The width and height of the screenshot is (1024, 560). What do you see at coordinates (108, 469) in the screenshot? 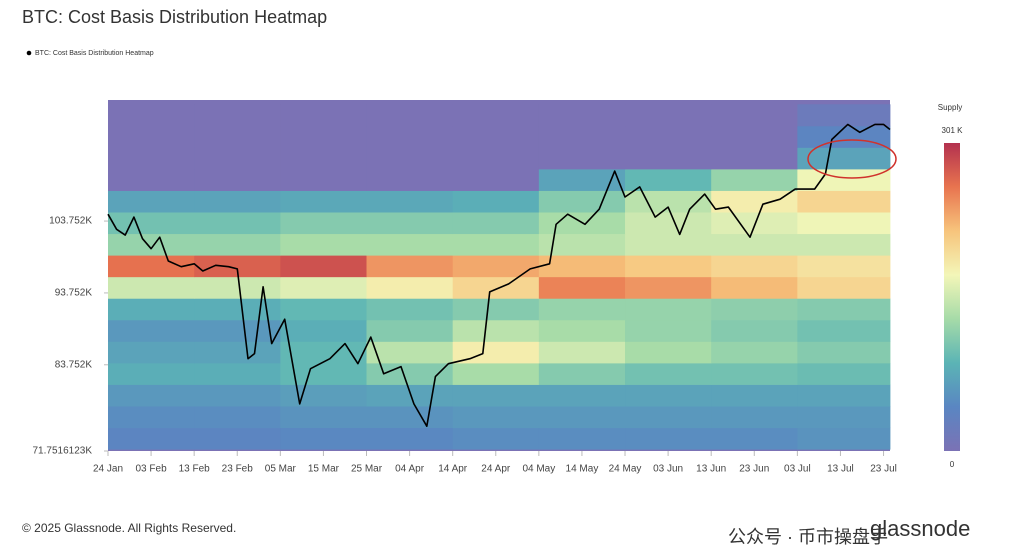
I see `x-tick-label: 24 Jan` at bounding box center [108, 469].